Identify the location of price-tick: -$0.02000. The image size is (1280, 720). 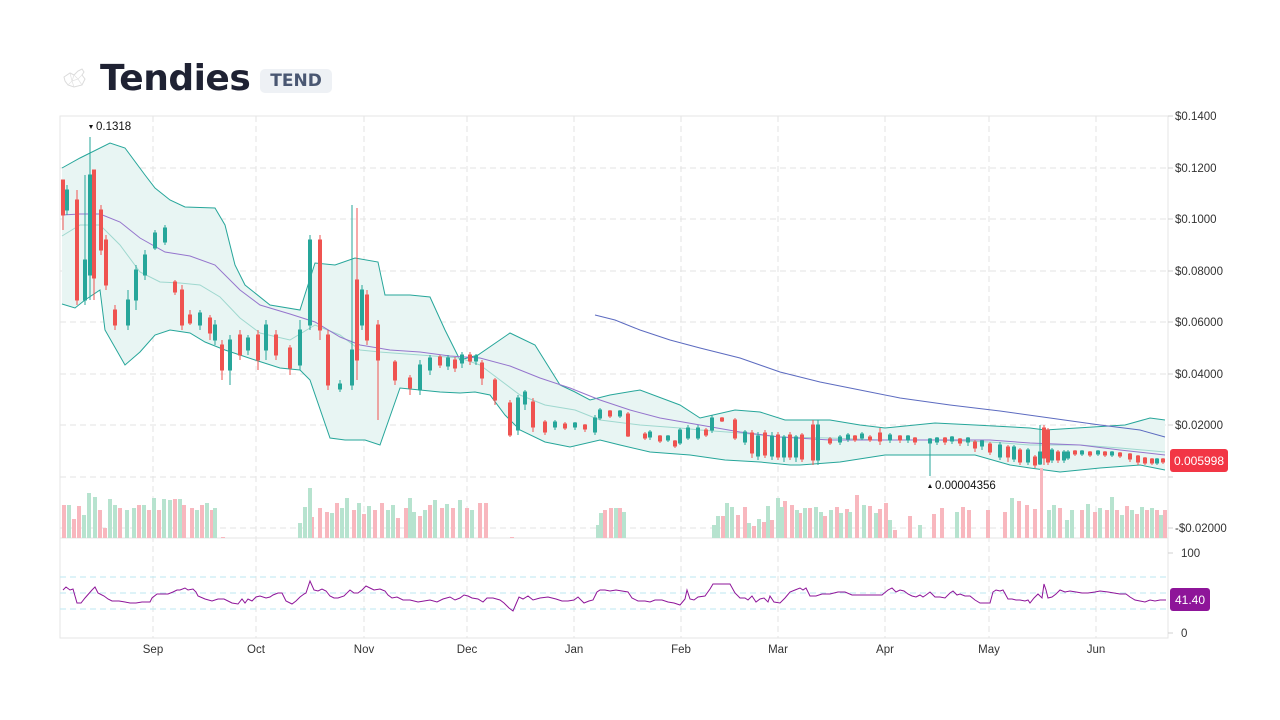
(1201, 529).